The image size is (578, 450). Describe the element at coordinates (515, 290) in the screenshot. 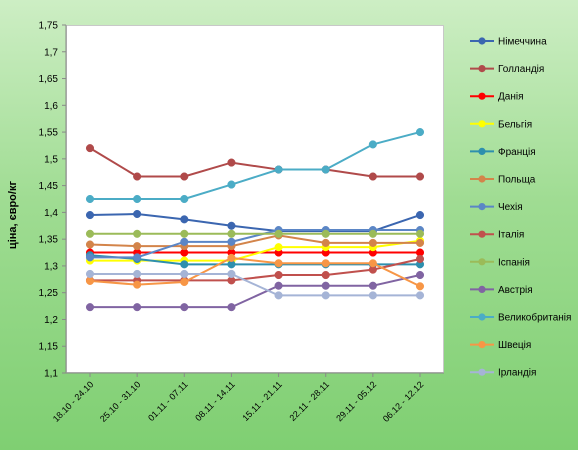

I see `legend-label: Австрія` at that location.